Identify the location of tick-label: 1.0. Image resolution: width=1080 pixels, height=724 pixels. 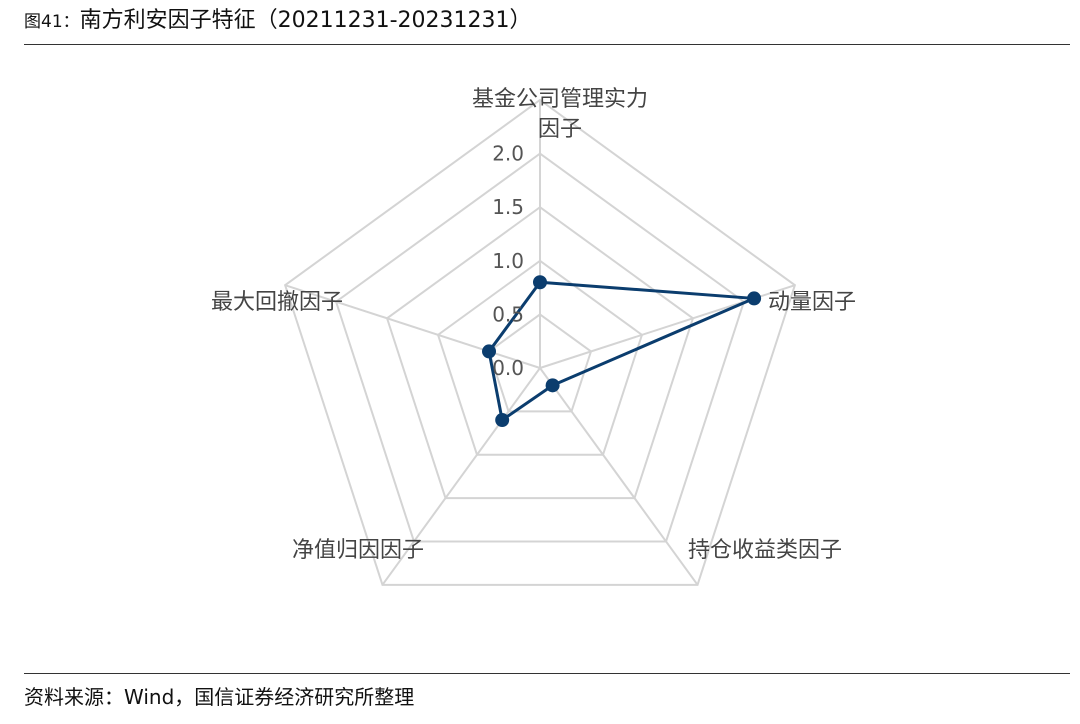
(508, 261).